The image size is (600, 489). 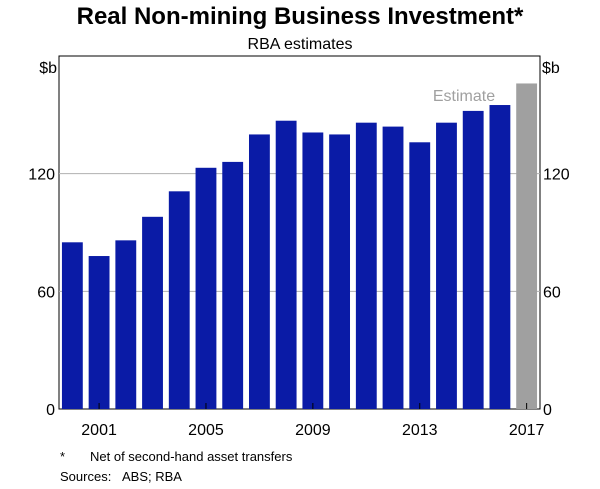 What do you see at coordinates (527, 246) in the screenshot?
I see `bar-2017` at bounding box center [527, 246].